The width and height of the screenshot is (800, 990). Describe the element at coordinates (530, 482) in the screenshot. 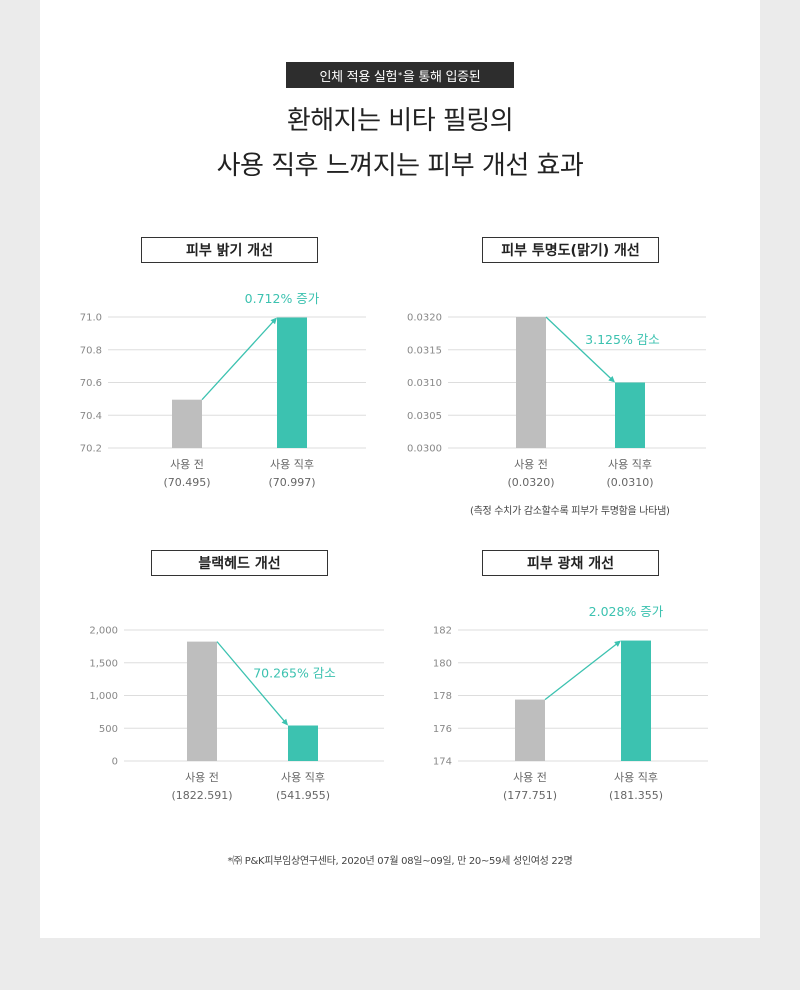

I see `value-label: (0.0320)` at that location.